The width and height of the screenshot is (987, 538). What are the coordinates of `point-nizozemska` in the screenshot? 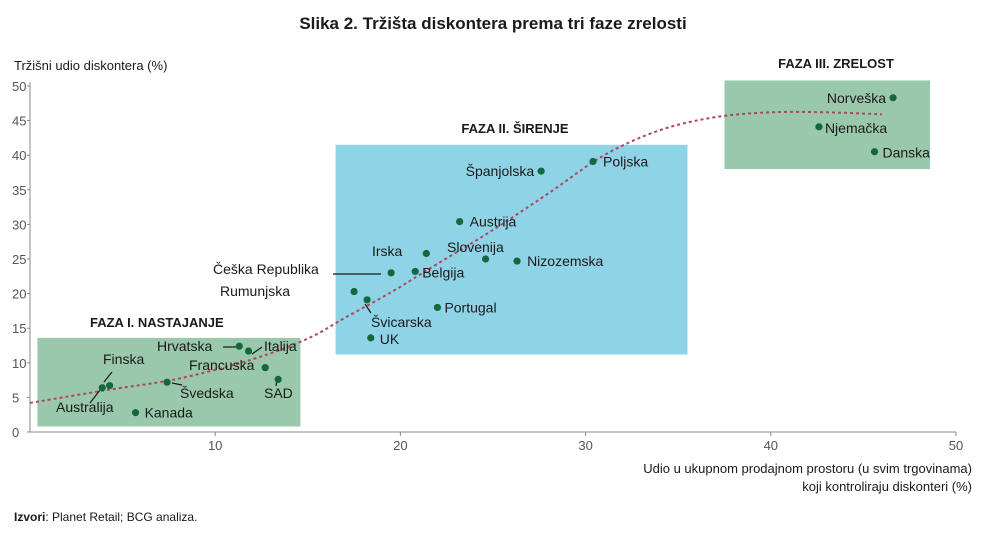 It's located at (517, 261).